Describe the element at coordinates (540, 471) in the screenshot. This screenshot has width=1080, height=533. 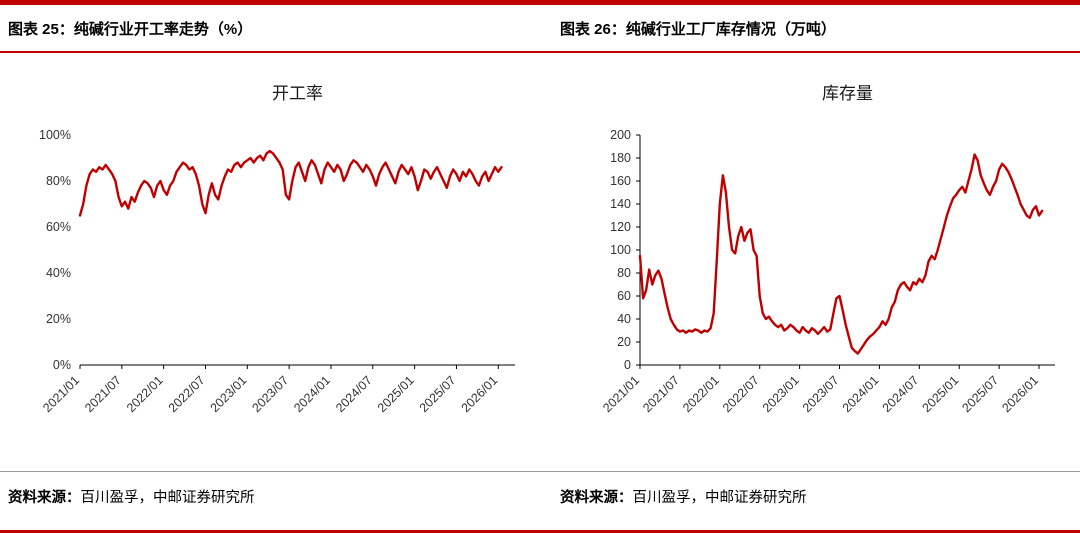
I see `footer-separator` at that location.